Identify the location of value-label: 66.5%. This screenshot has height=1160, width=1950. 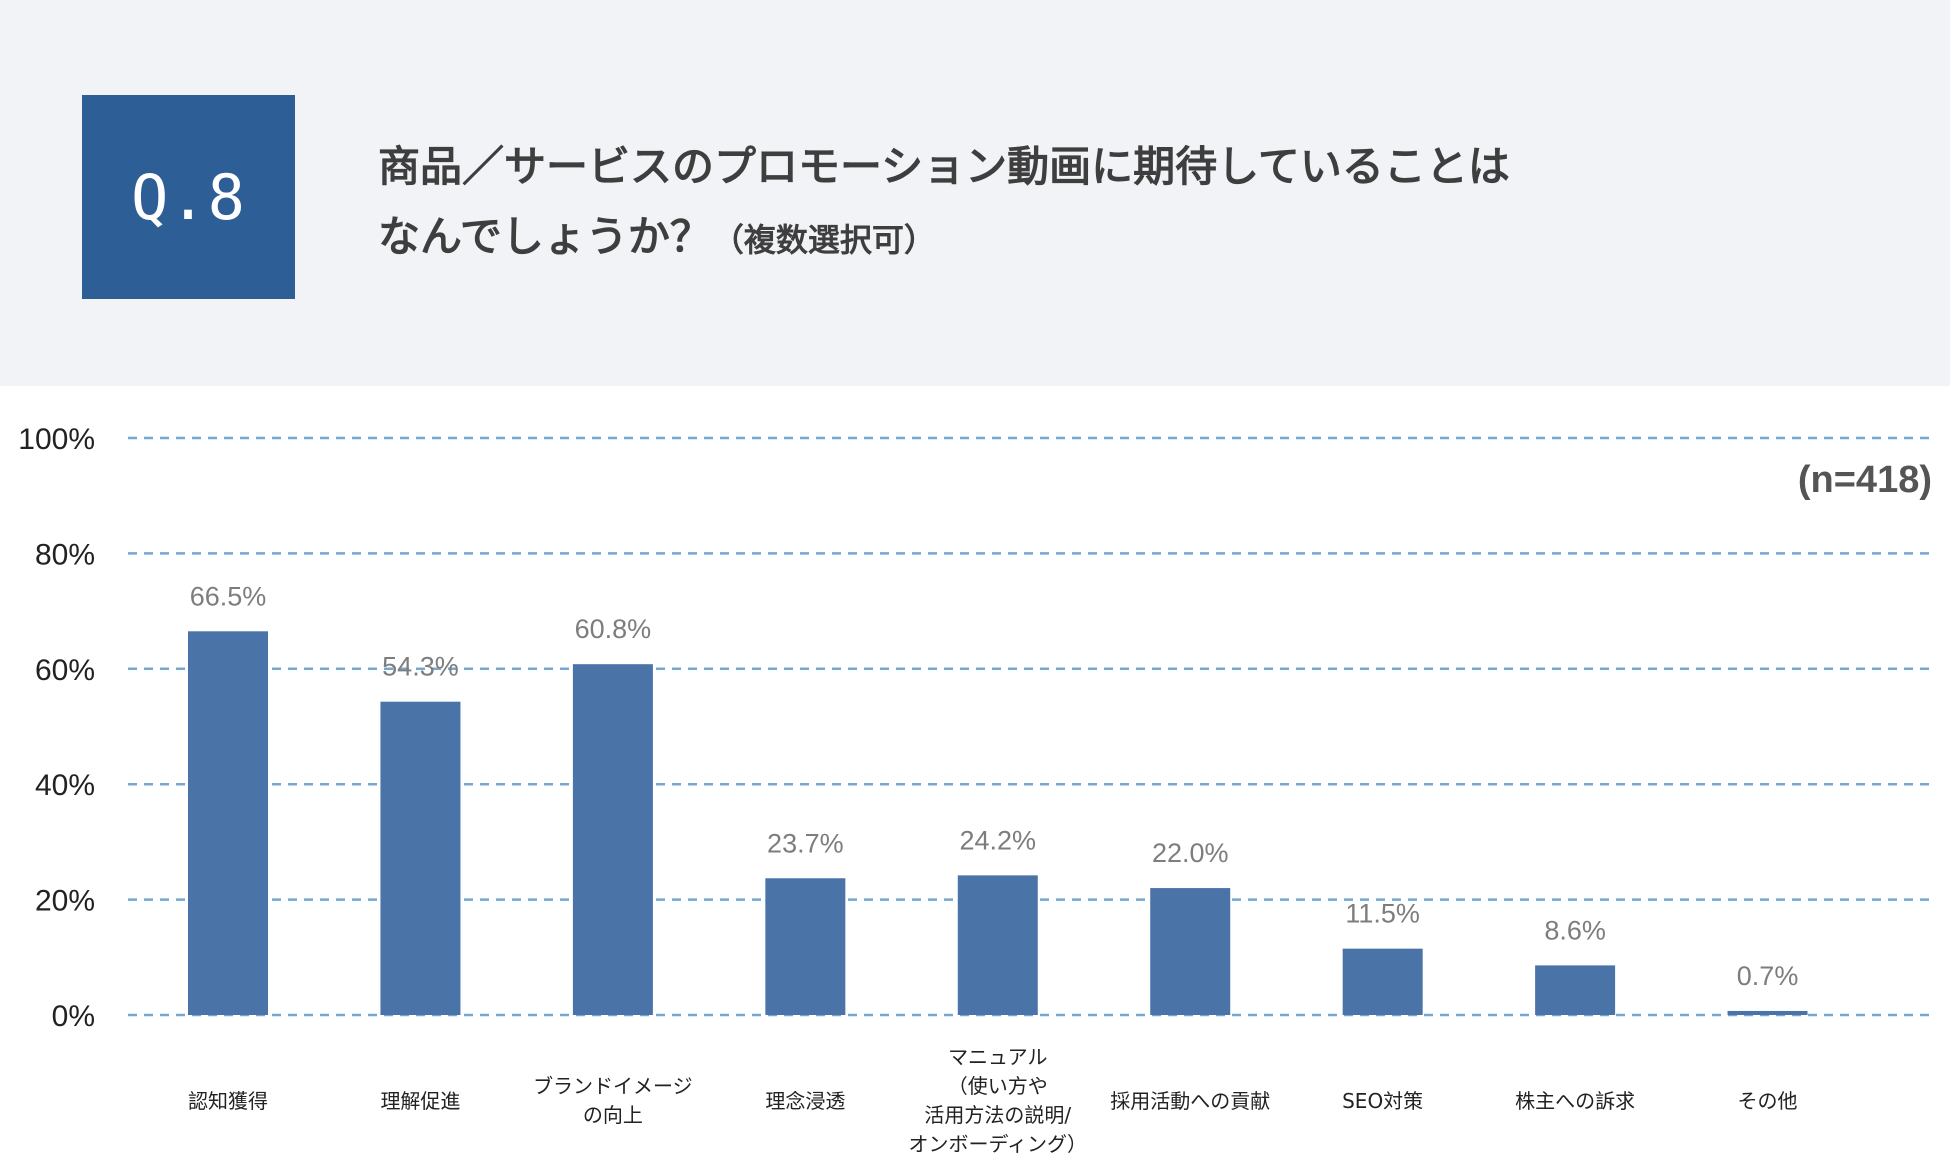
(228, 596).